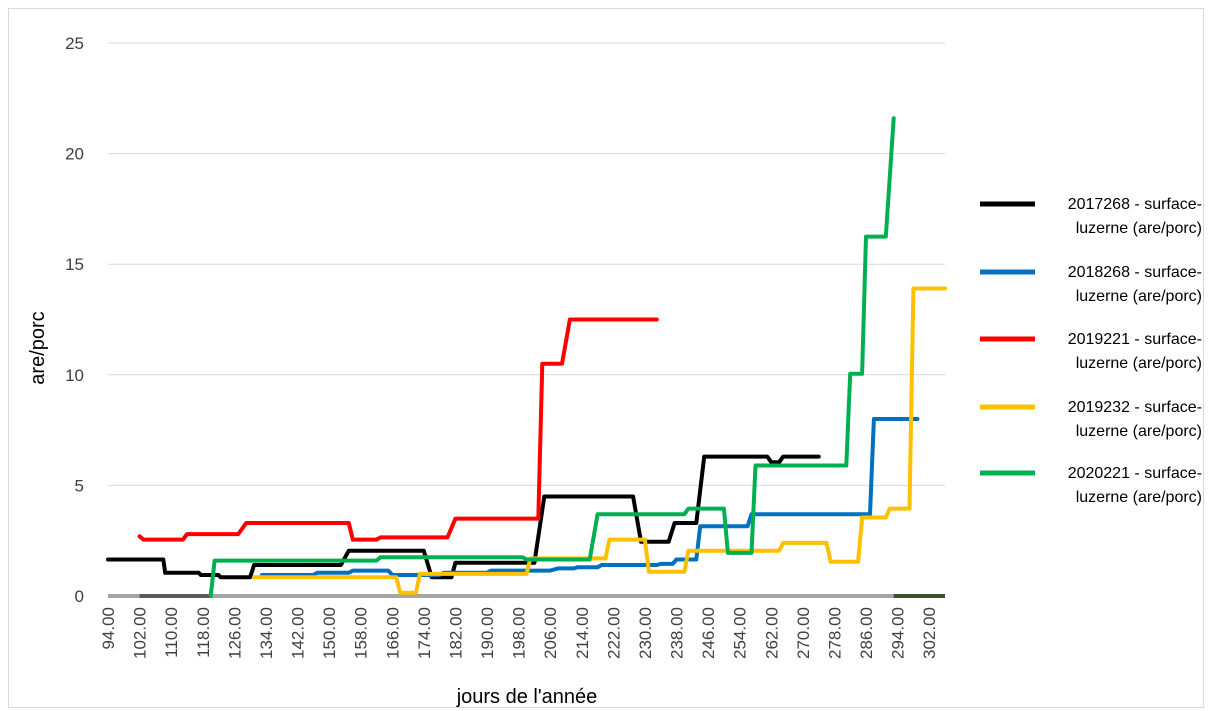 This screenshot has height=711, width=1208. Describe the element at coordinates (834, 633) in the screenshot. I see `x-tick-label: 278.00` at that location.